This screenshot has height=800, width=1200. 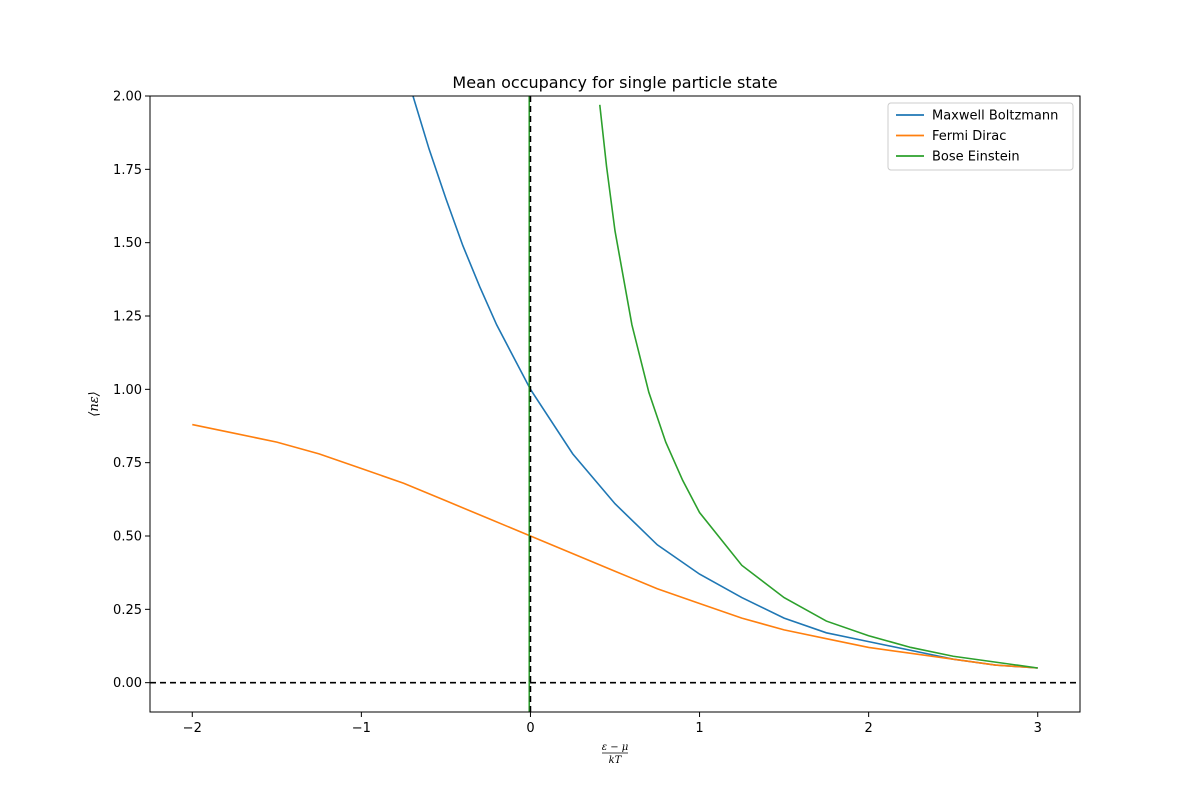 I want to click on x-axis-label-numerator: ε − μ, so click(x=615, y=747).